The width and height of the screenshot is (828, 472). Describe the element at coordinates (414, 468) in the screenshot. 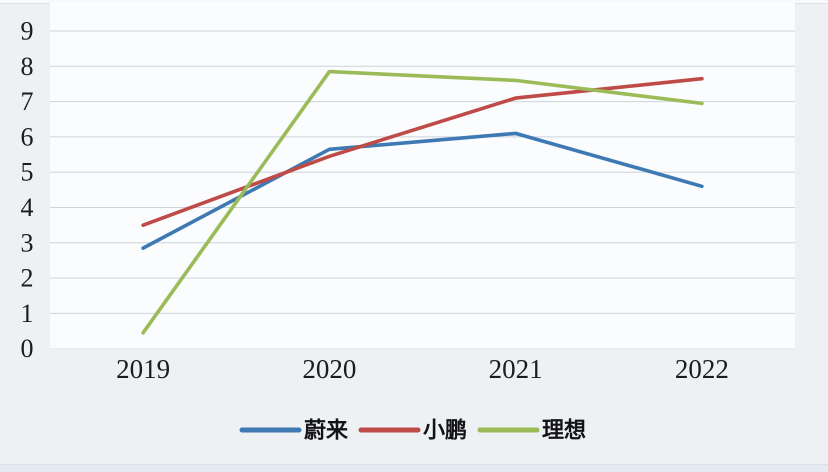

I see `bottom-edge-strip` at that location.